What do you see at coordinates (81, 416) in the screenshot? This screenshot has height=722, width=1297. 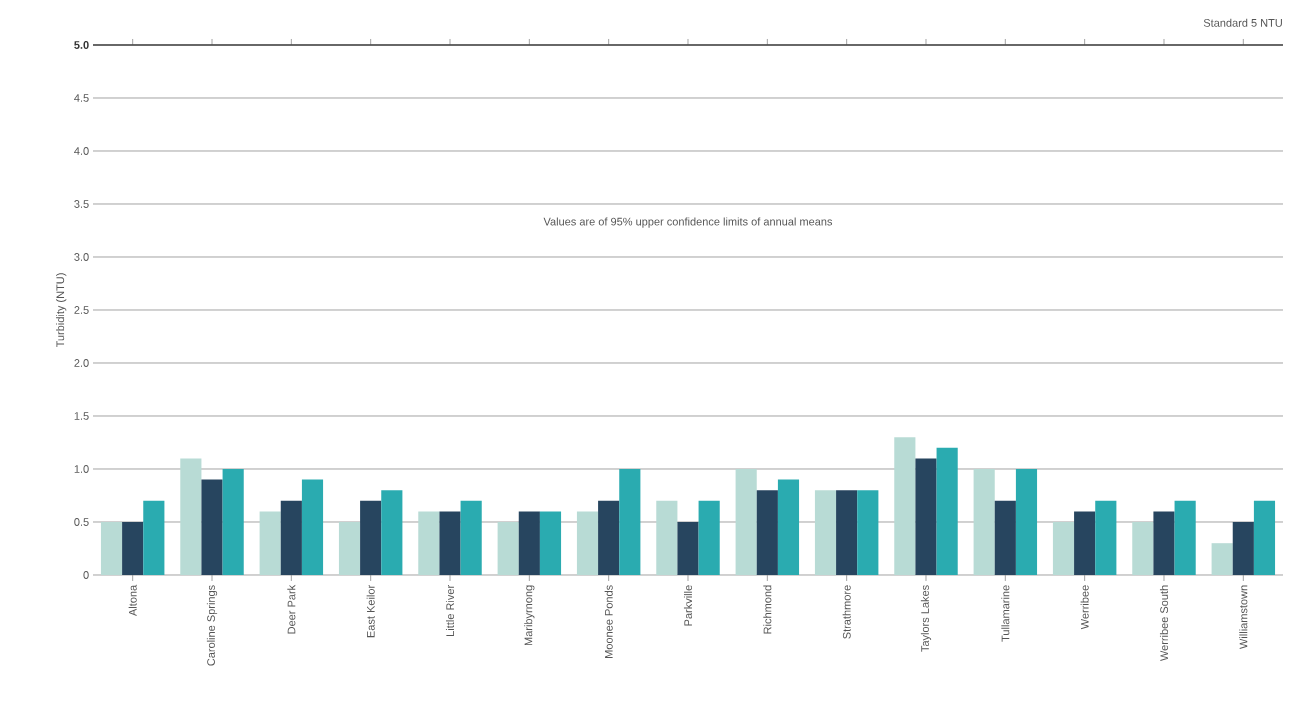 I see `y-tick-label: 1.5` at bounding box center [81, 416].